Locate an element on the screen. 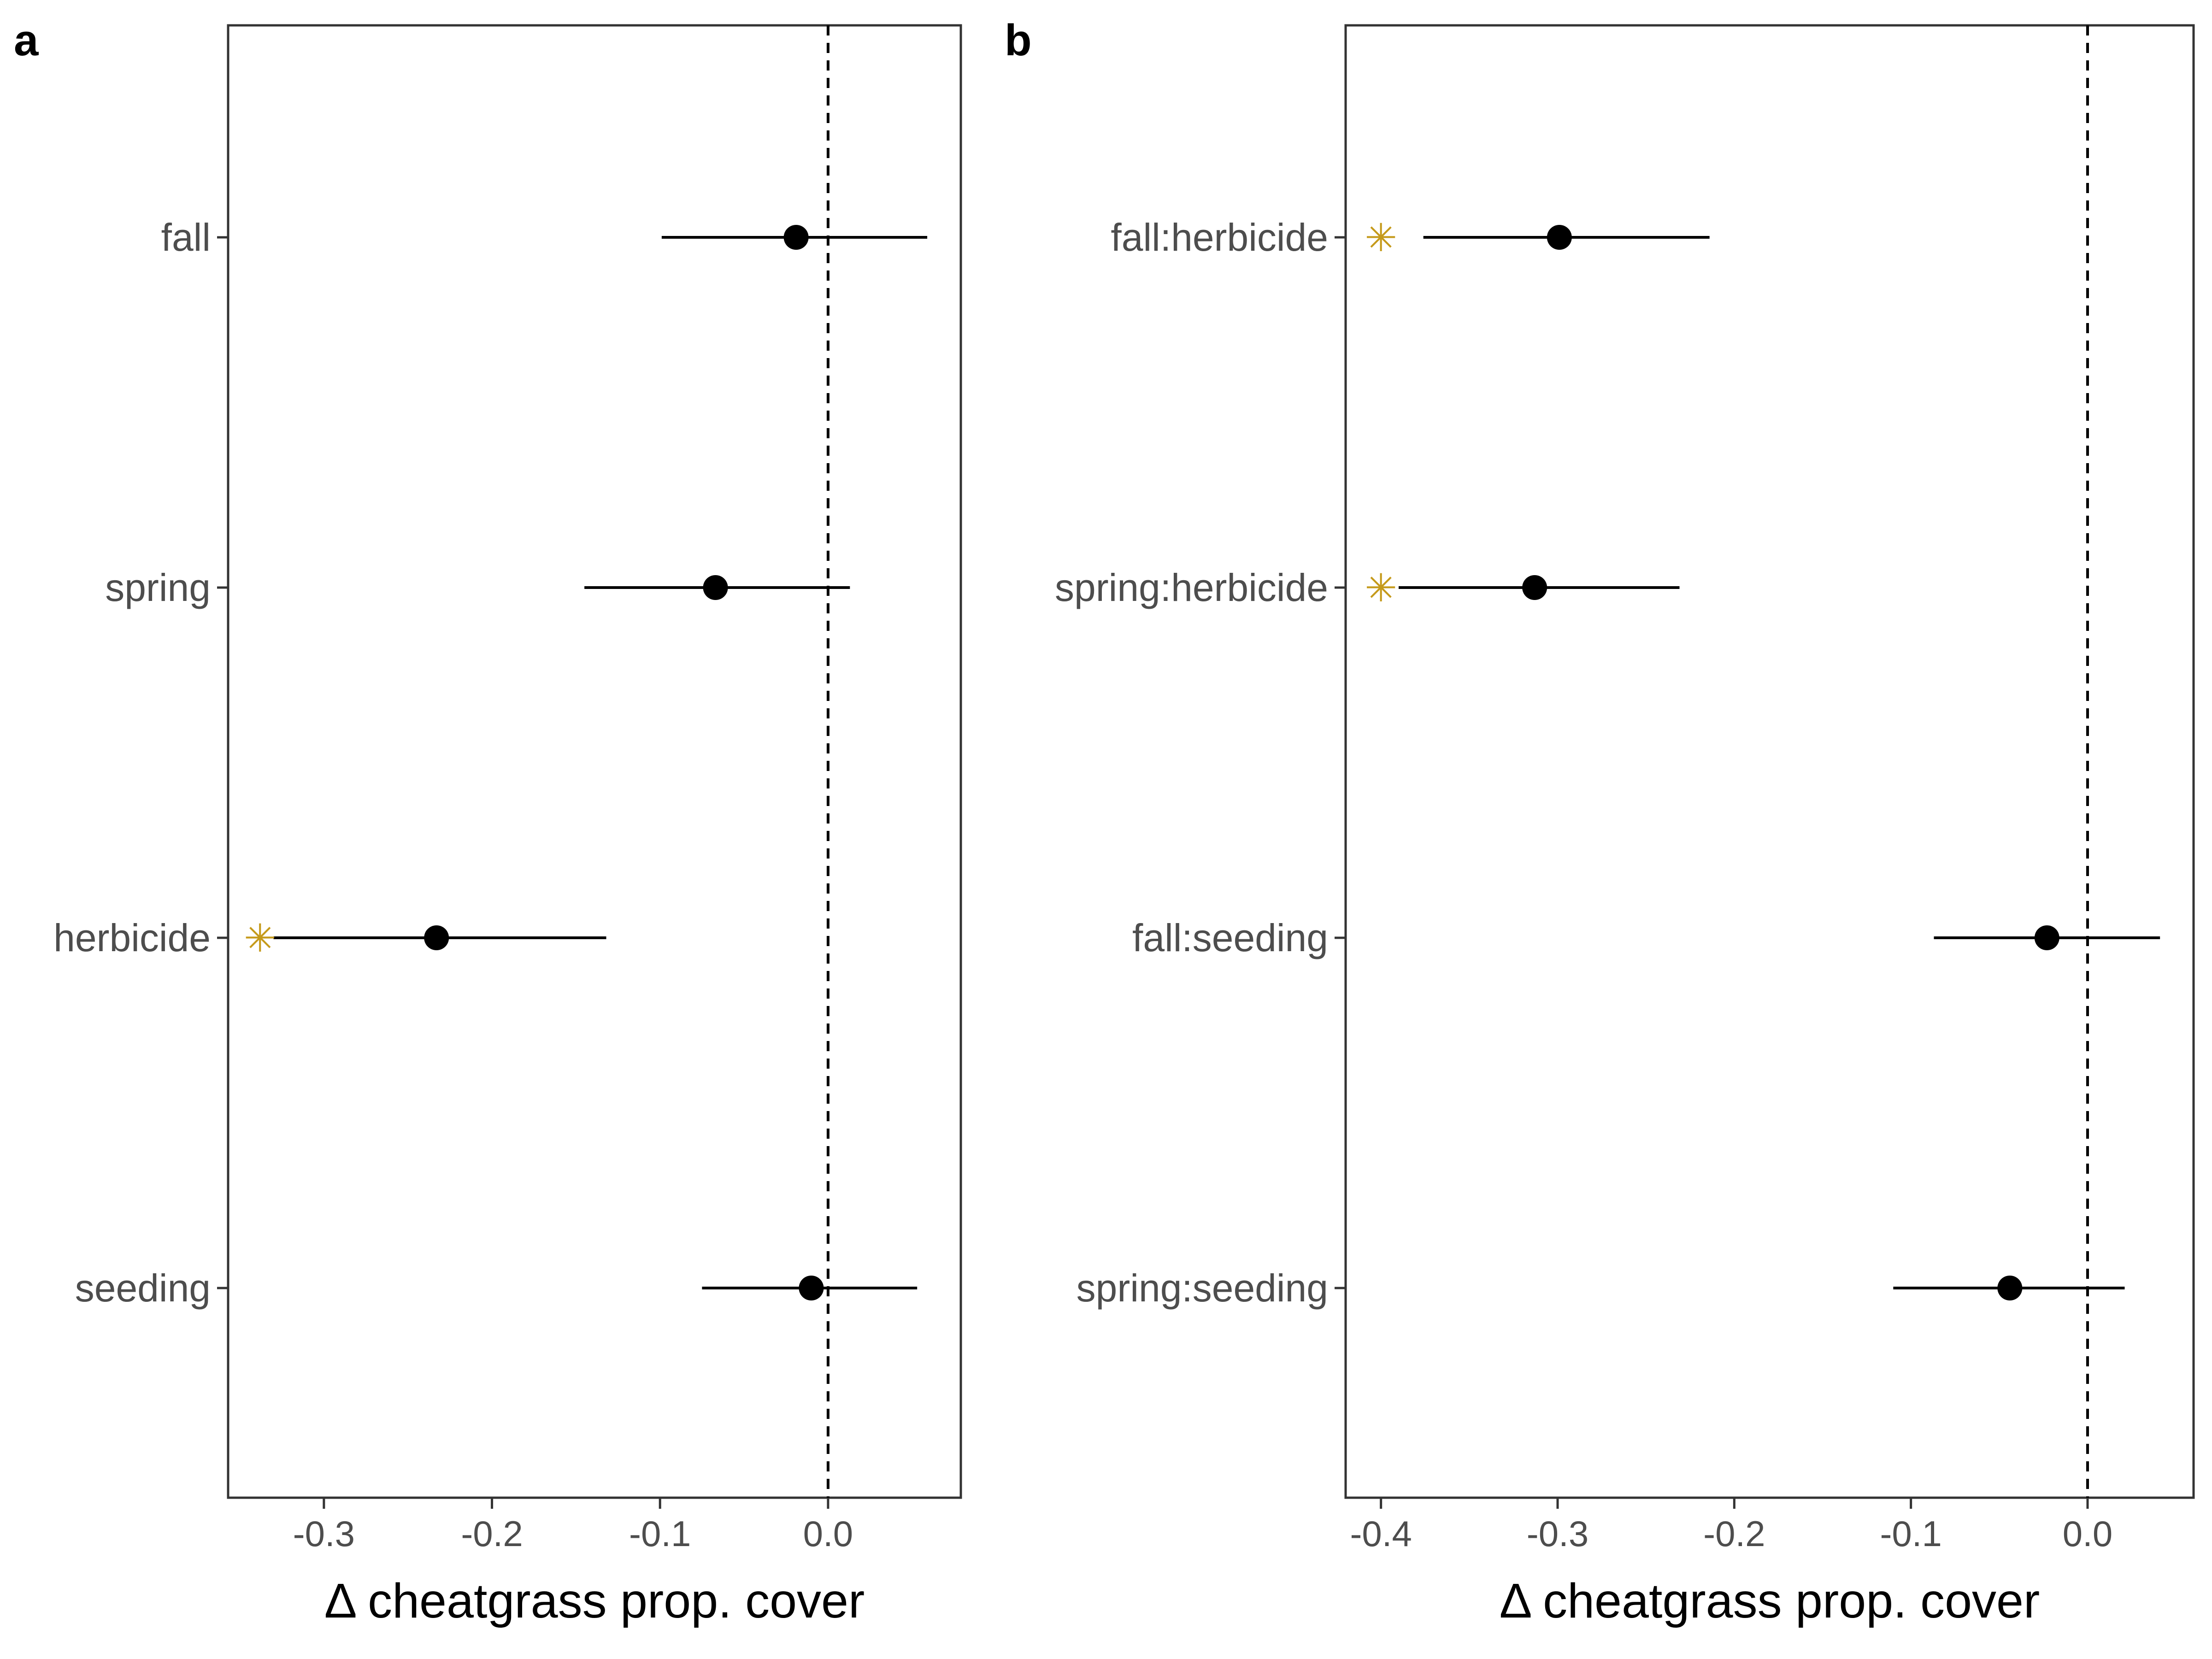  panel-a-y-tick-label: spring is located at coordinates (158, 587).